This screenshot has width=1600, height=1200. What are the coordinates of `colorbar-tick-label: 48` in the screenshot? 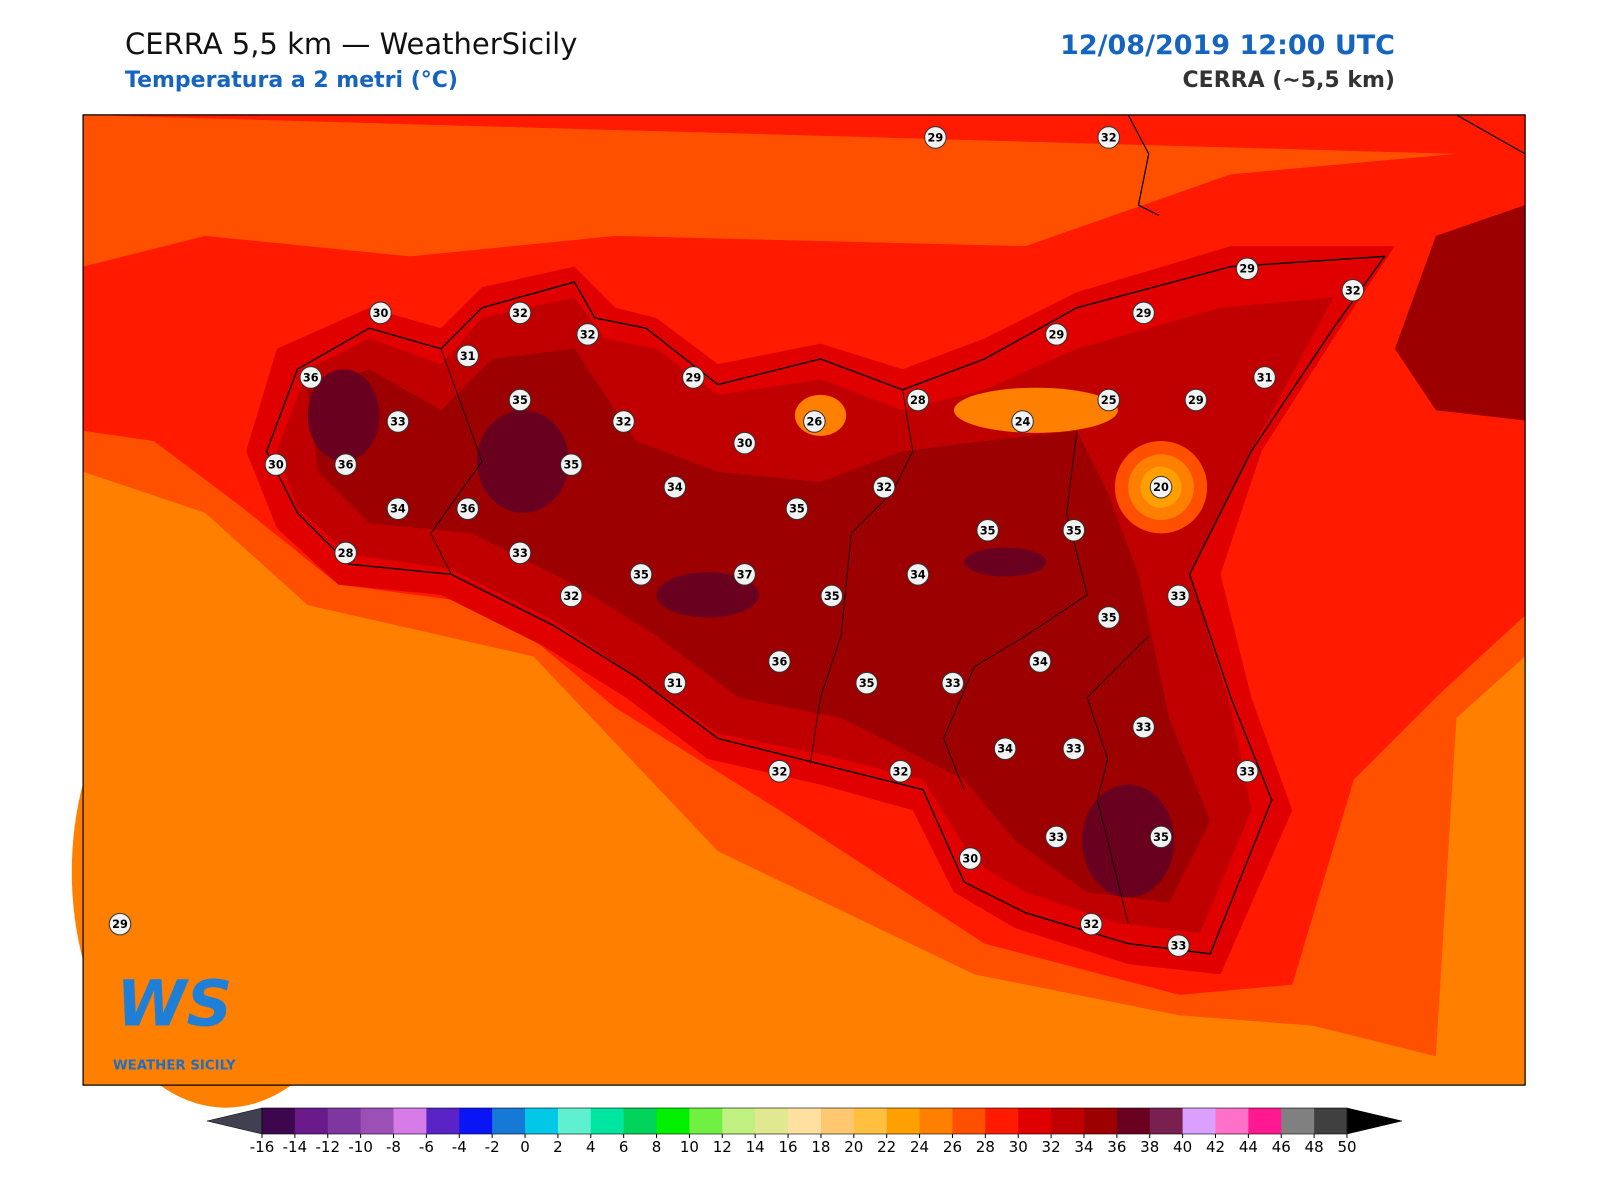 It's located at (1314, 1147).